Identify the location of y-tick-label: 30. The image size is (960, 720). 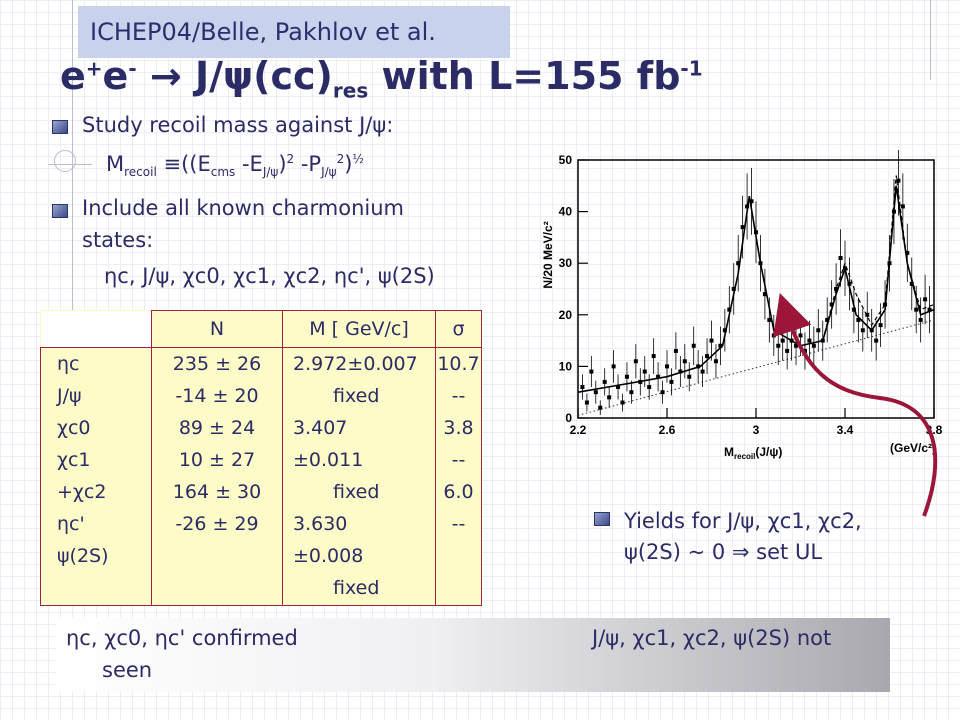
(566, 263).